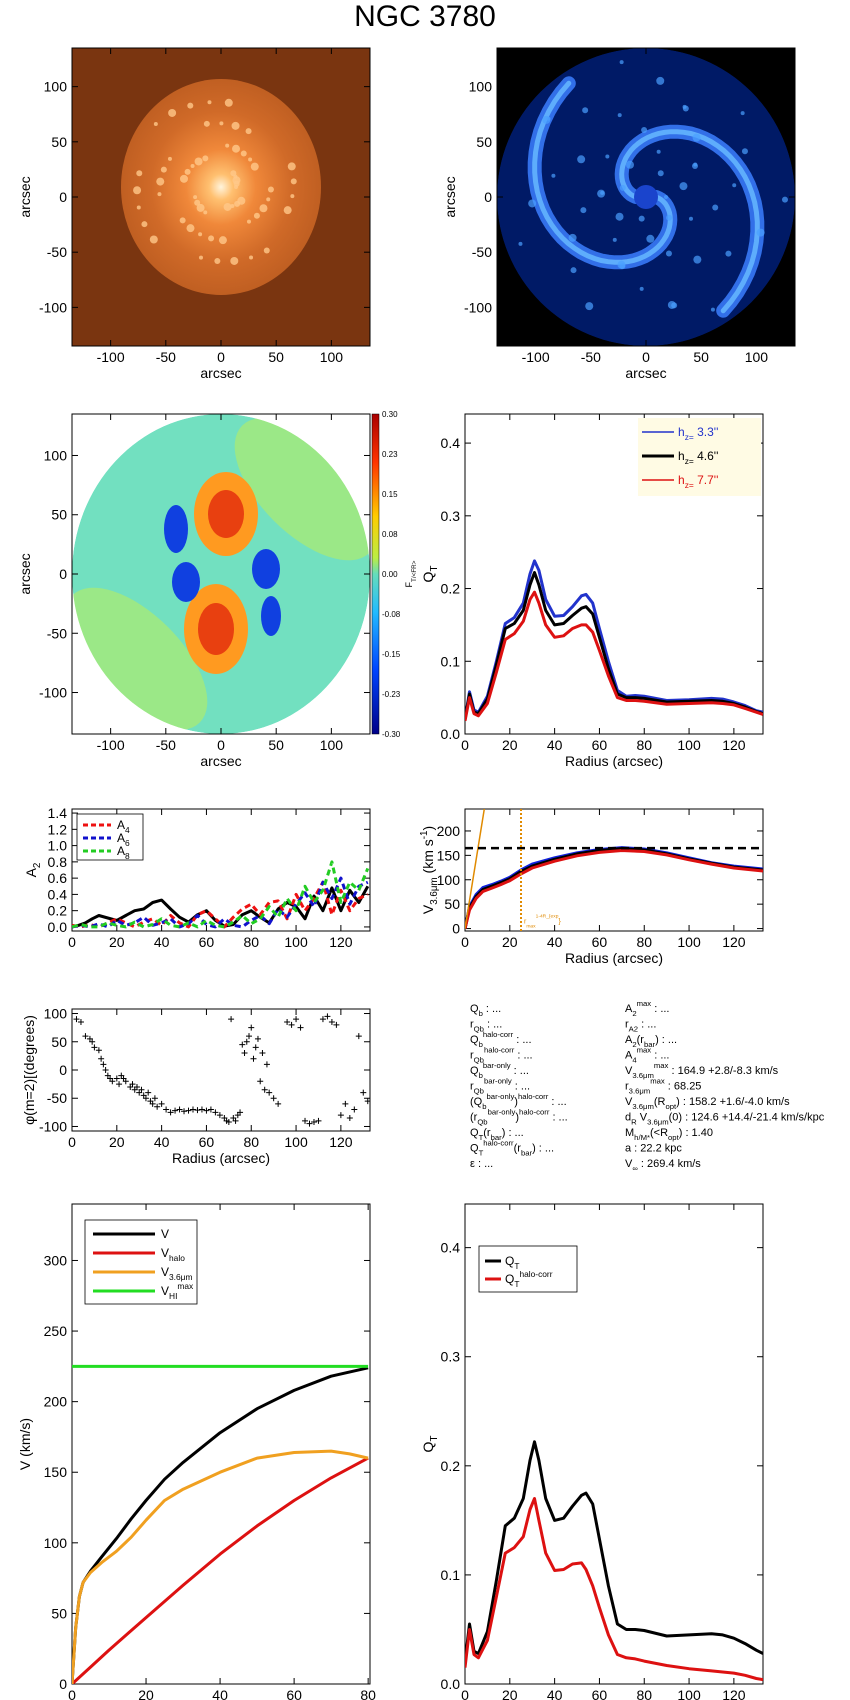  Describe the element at coordinates (58, 829) in the screenshot. I see `y-tick-label: 1.2` at that location.